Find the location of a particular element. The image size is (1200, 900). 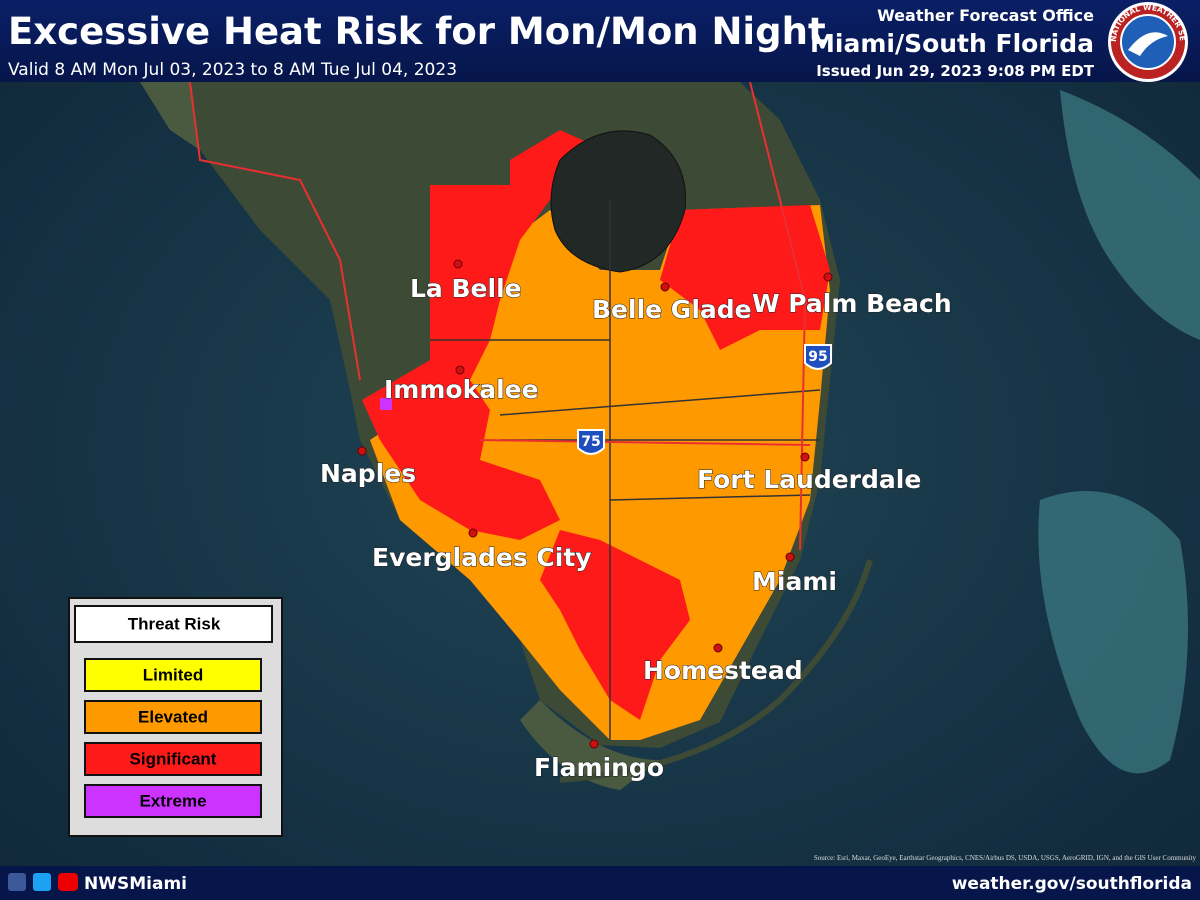

city-label: Homestead is located at coordinates (723, 670).